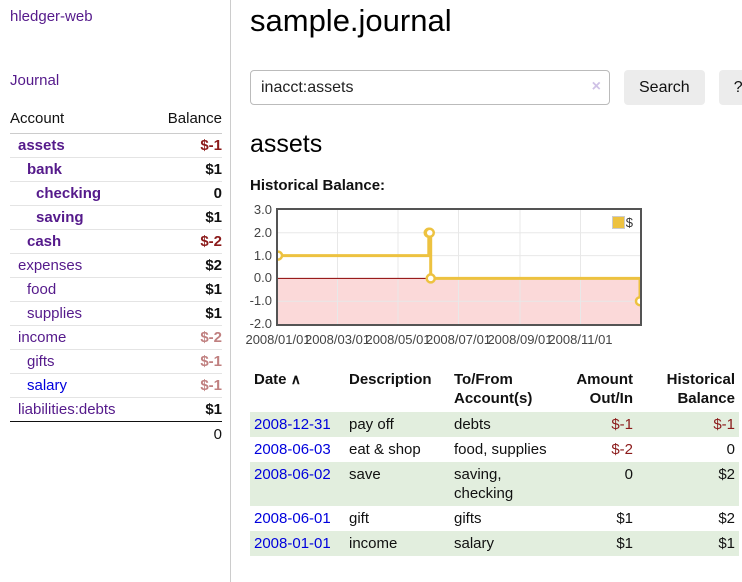 The width and height of the screenshot is (742, 582). What do you see at coordinates (67, 409) in the screenshot?
I see `account-link: liabilities:debts` at bounding box center [67, 409].